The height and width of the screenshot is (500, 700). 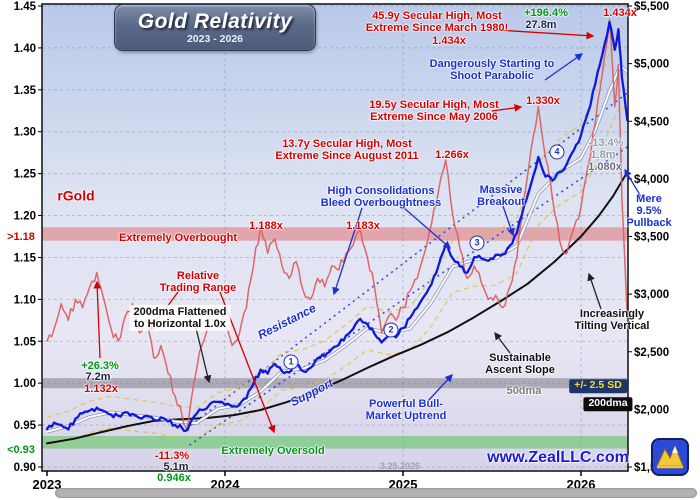 What do you see at coordinates (651, 122) in the screenshot?
I see `right-axis-tick-label: $4,500` at bounding box center [651, 122].